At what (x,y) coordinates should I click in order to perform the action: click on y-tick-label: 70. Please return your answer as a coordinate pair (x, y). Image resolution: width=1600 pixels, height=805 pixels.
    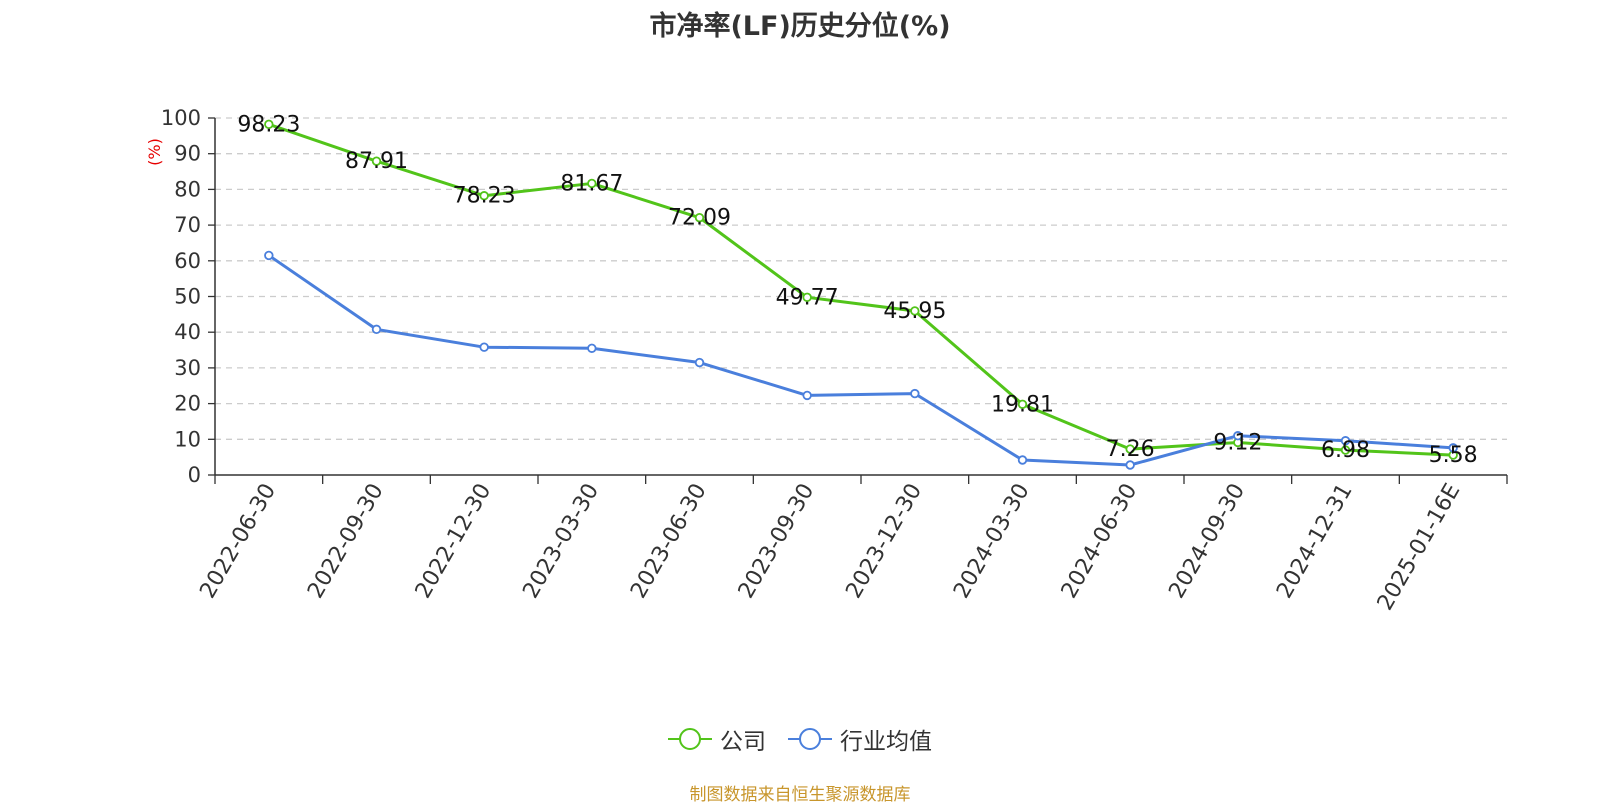
    Looking at the image, I should click on (187, 225).